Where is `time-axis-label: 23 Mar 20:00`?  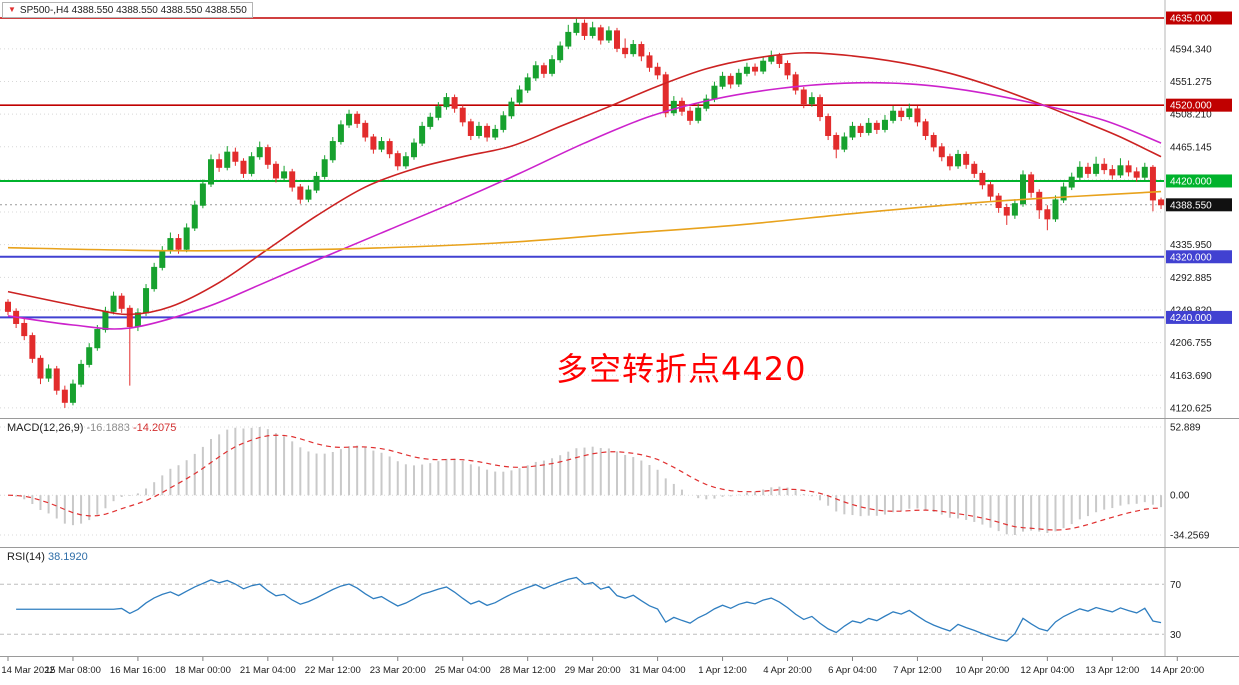
time-axis-label: 23 Mar 20:00 is located at coordinates (398, 670).